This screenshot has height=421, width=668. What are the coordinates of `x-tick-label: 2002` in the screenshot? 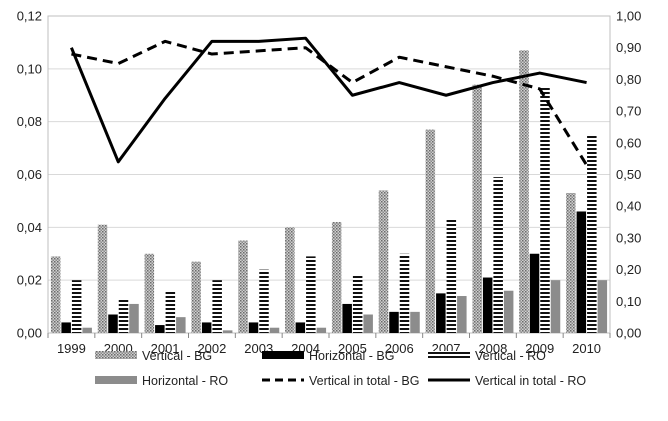 It's located at (211, 348).